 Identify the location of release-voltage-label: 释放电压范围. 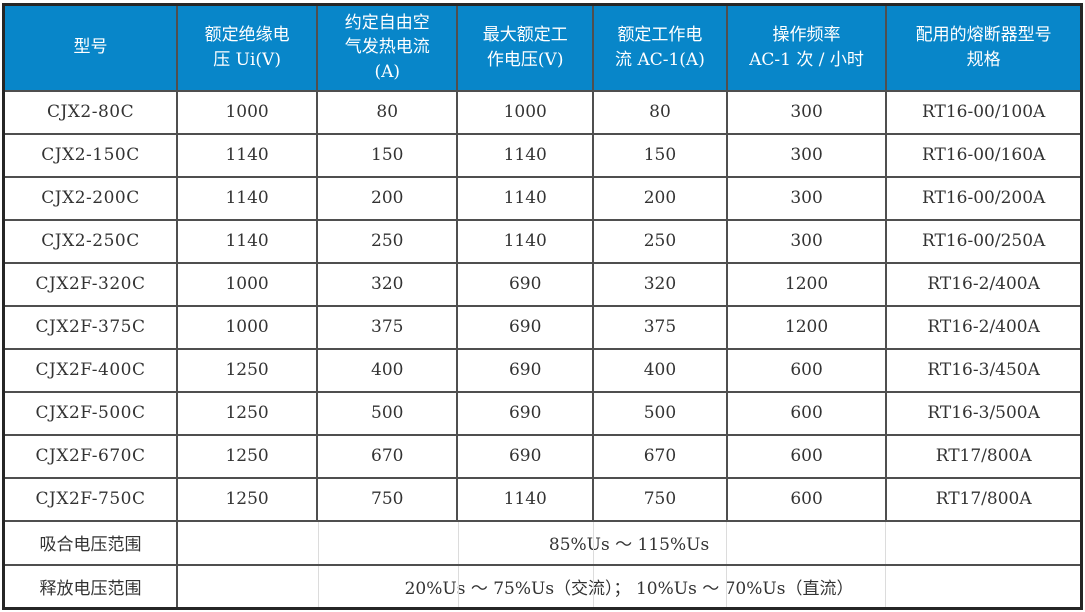
(90, 586).